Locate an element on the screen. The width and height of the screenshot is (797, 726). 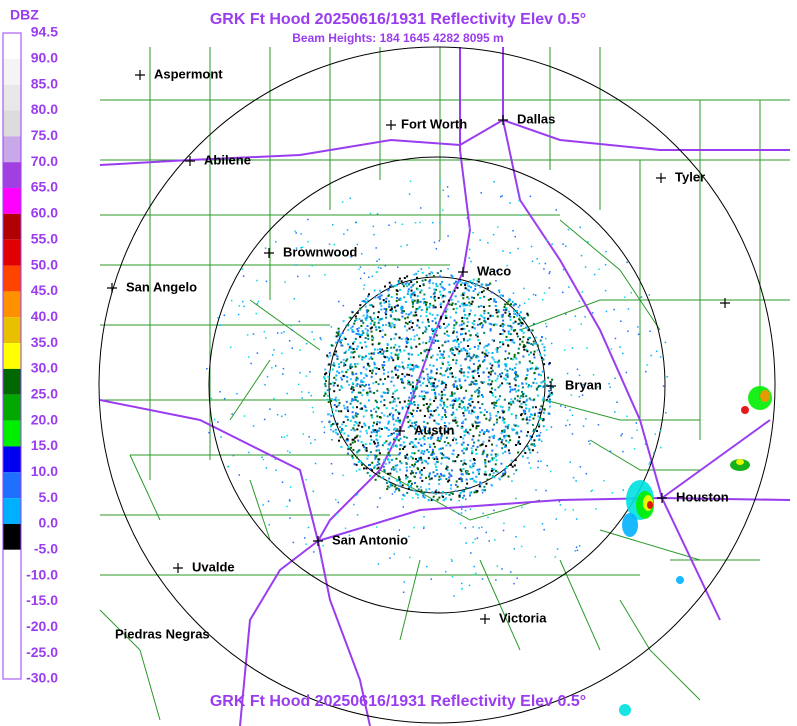
legend-label: 25.0 is located at coordinates (44, 393).